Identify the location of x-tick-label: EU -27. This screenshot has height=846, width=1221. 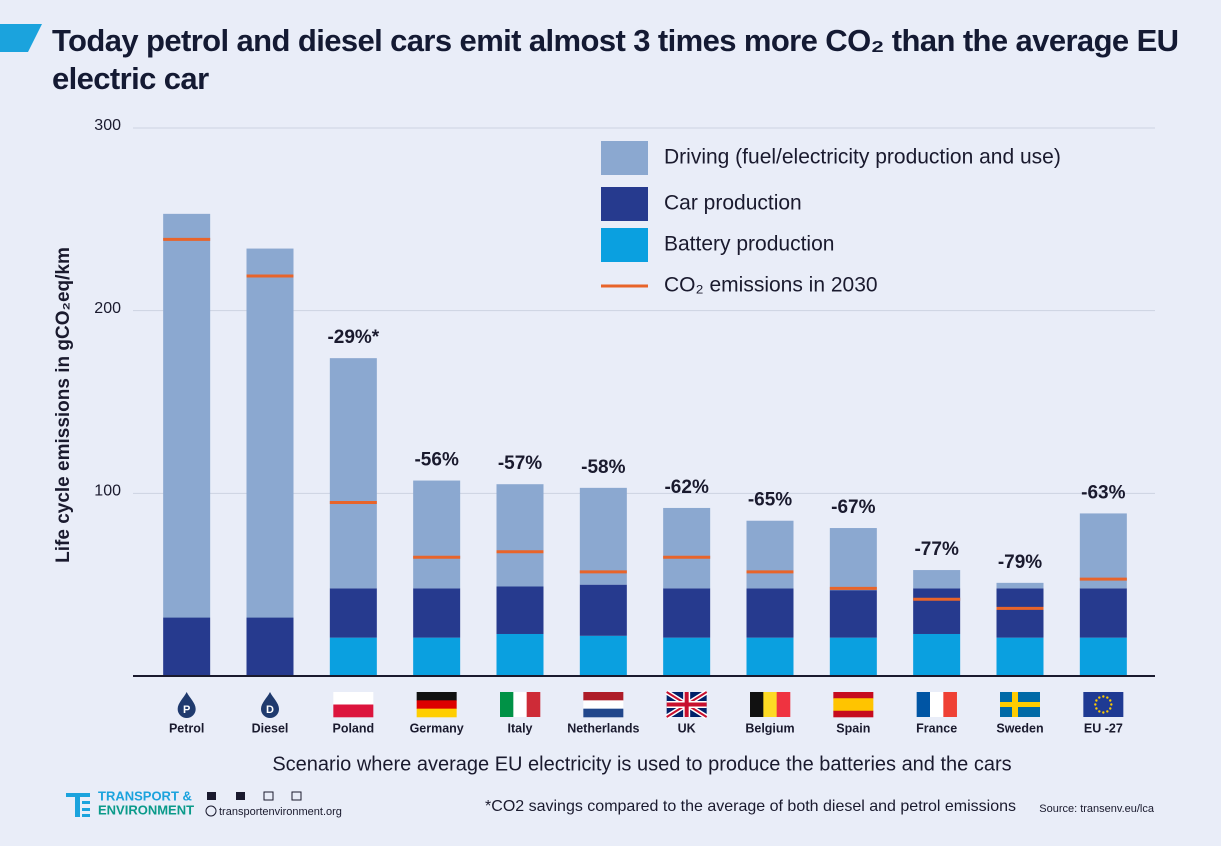
(1103, 728).